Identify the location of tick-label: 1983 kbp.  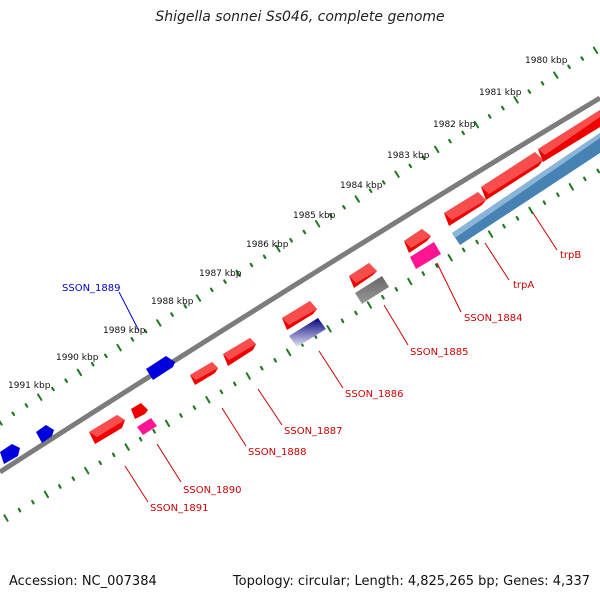
(408, 156).